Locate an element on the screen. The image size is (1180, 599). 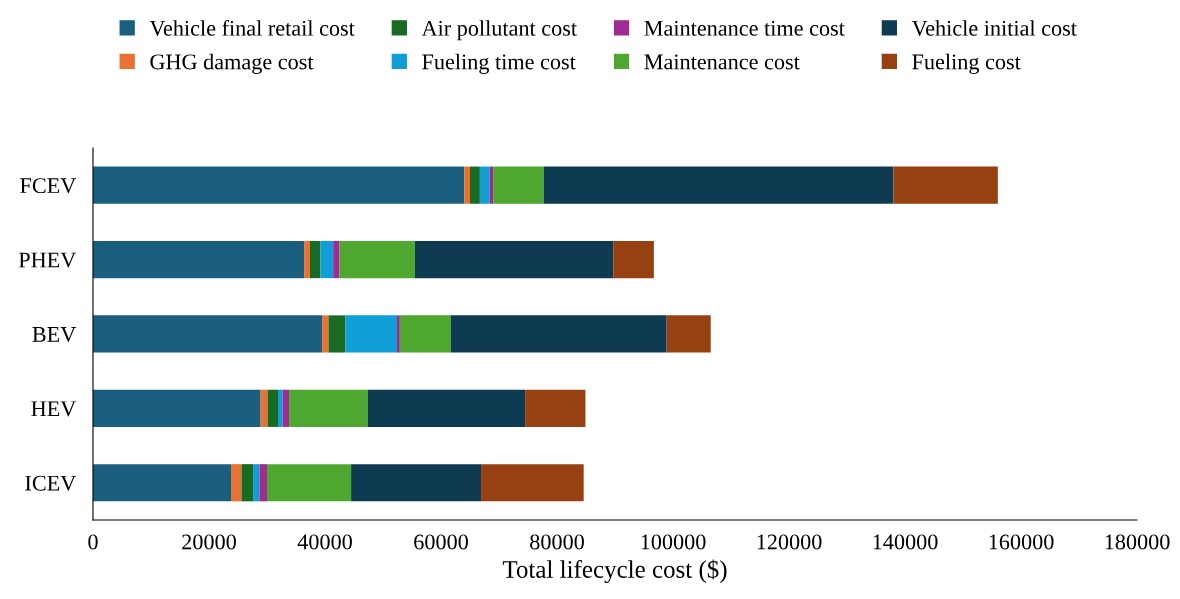
x-tick-label: 60000 is located at coordinates (441, 542).